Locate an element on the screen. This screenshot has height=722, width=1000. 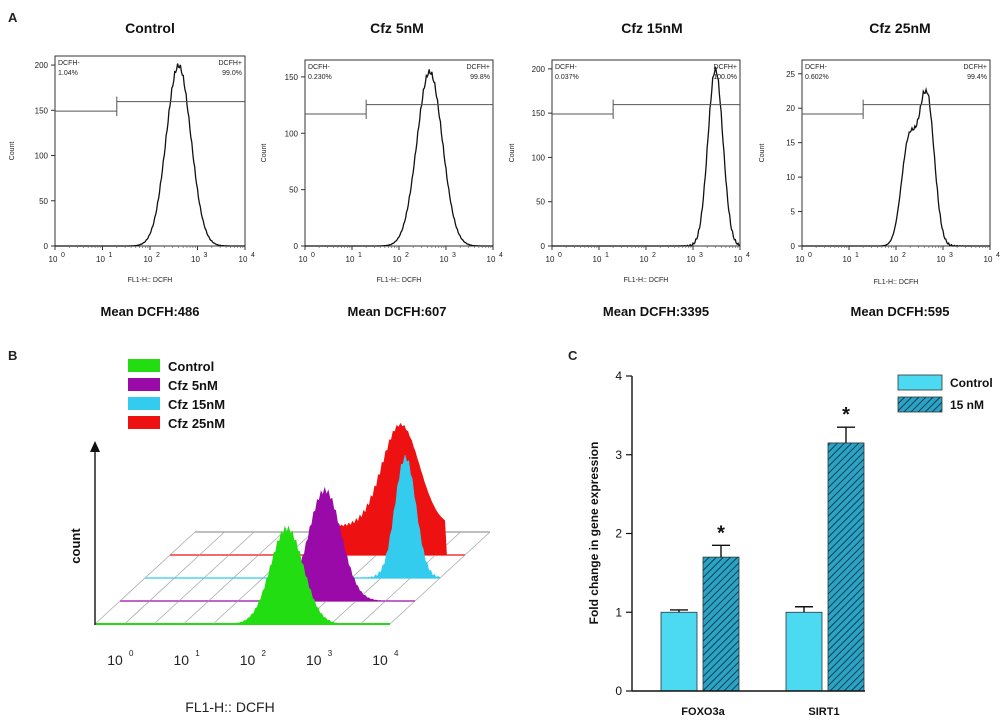
histogram-title: Control is located at coordinates (150, 28).